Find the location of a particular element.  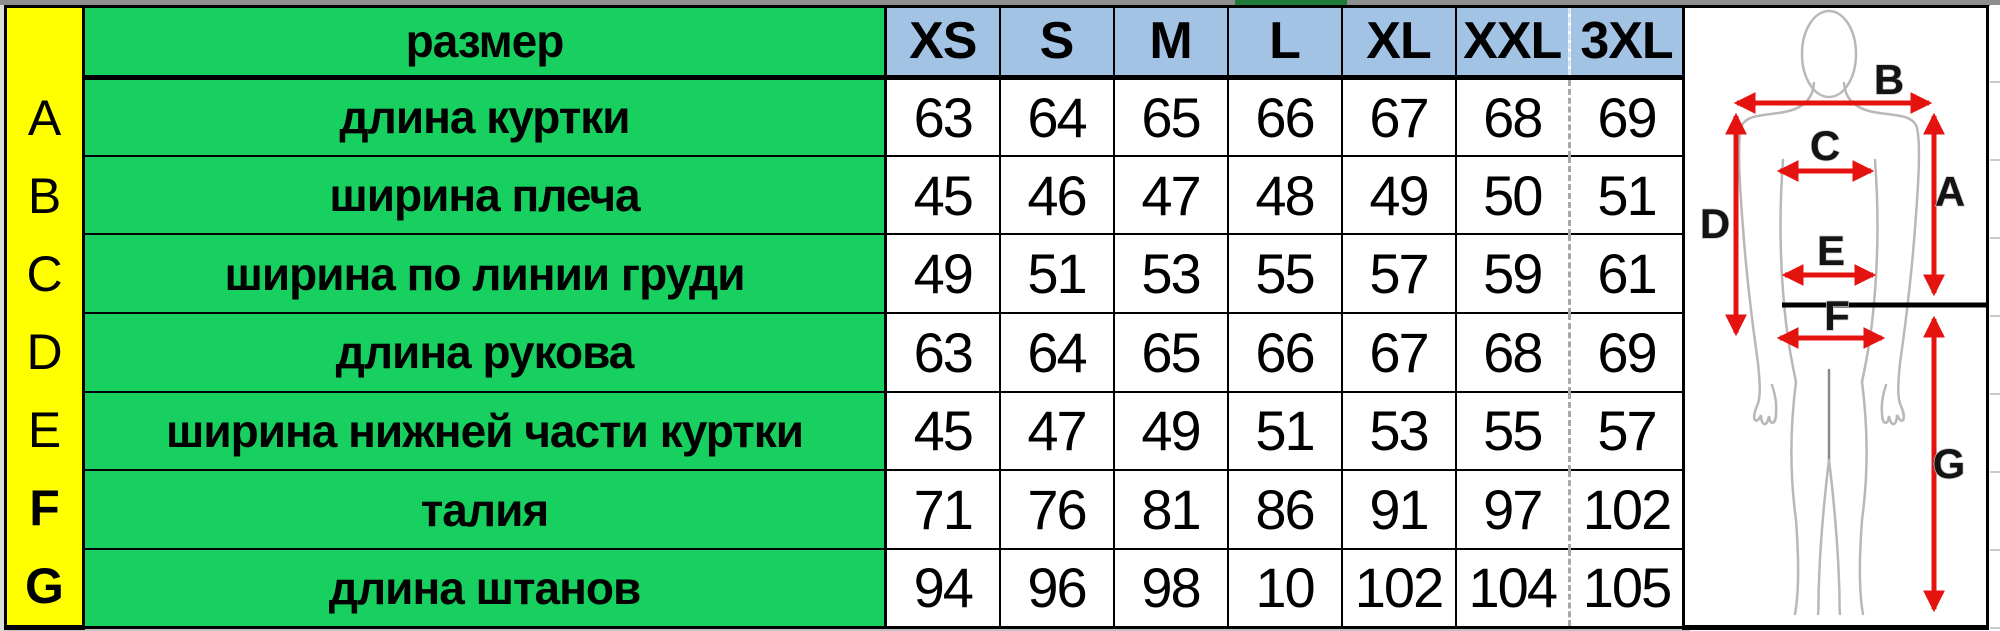

row-letter-b: B is located at coordinates (44, 196).